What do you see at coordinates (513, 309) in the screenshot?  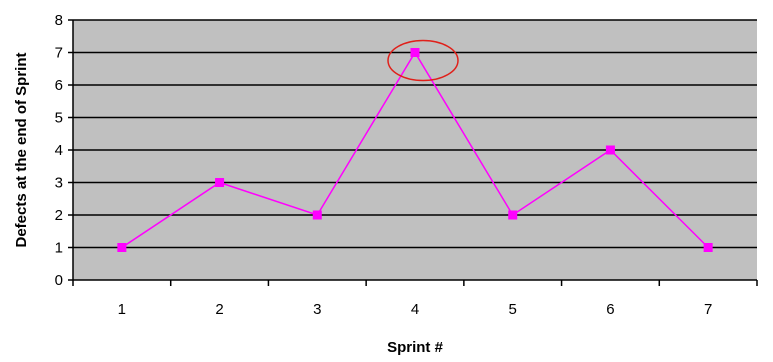 I see `x-tick-label: 5` at bounding box center [513, 309].